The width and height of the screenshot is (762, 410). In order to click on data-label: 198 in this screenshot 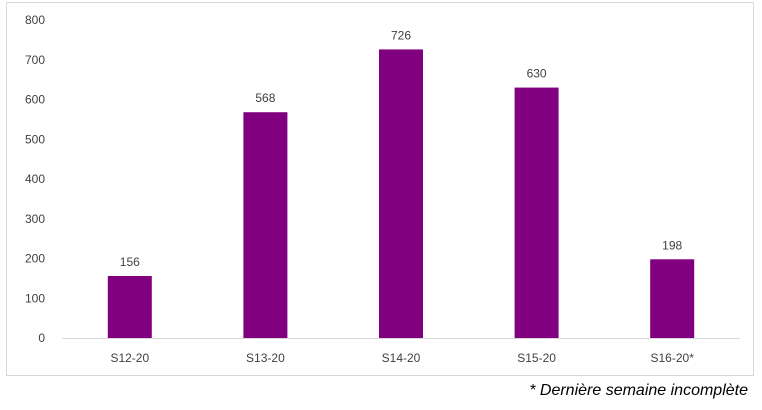, I will do `click(672, 245)`.